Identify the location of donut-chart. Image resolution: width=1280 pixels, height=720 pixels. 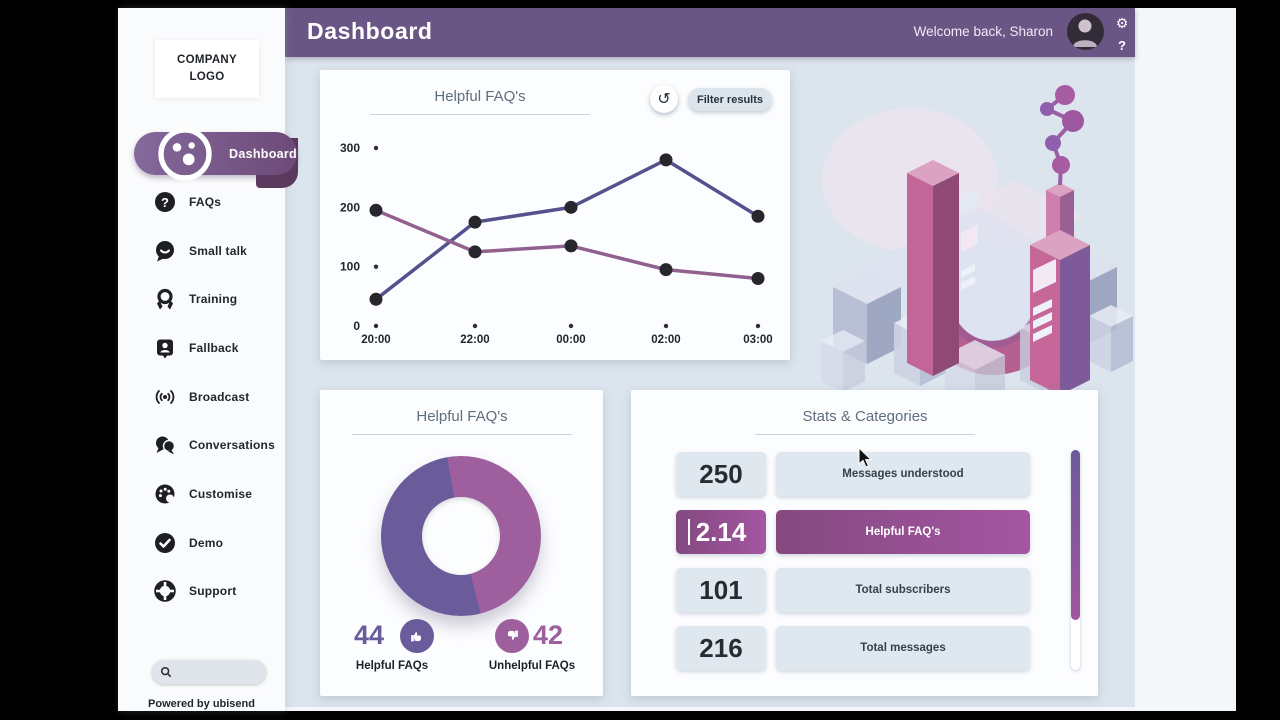
(461, 536).